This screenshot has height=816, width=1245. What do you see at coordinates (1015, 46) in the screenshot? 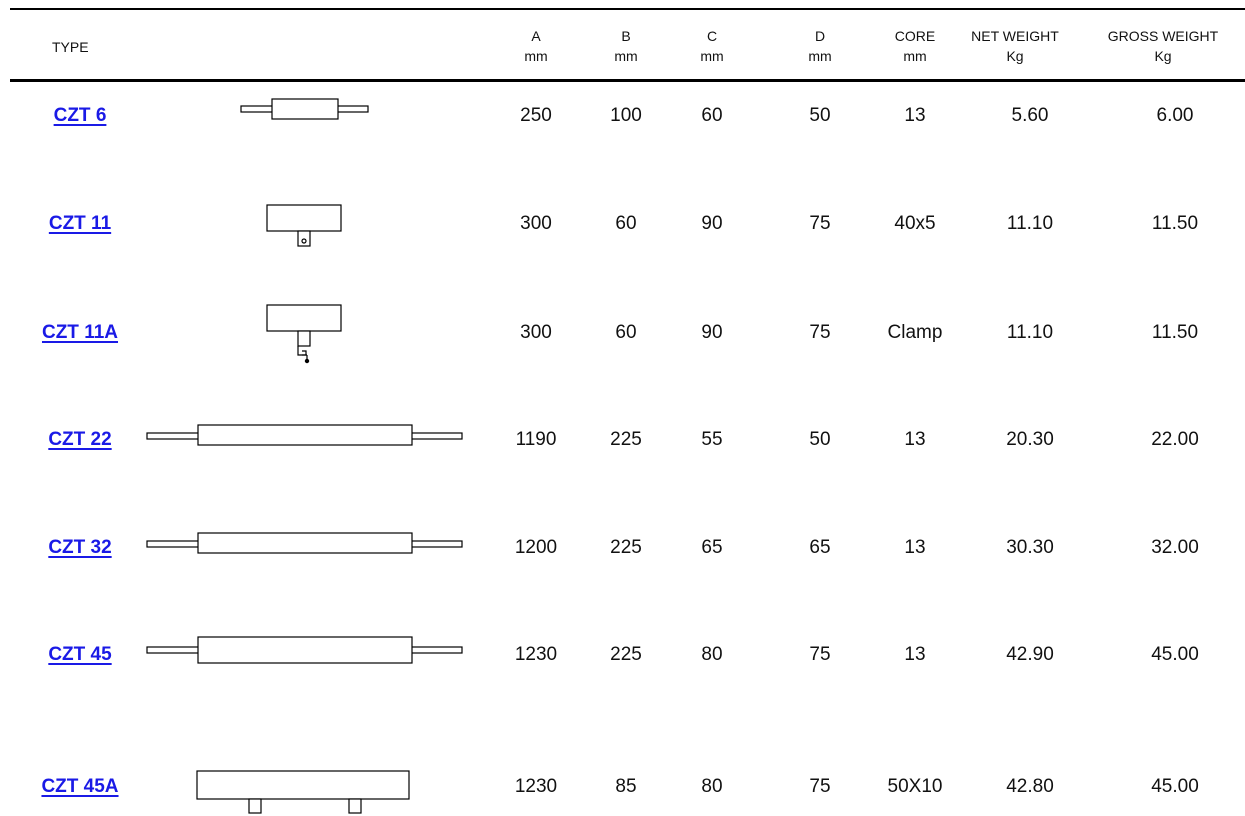
I see `header-col-net-weight: NET WEIGHT Kg` at bounding box center [1015, 46].